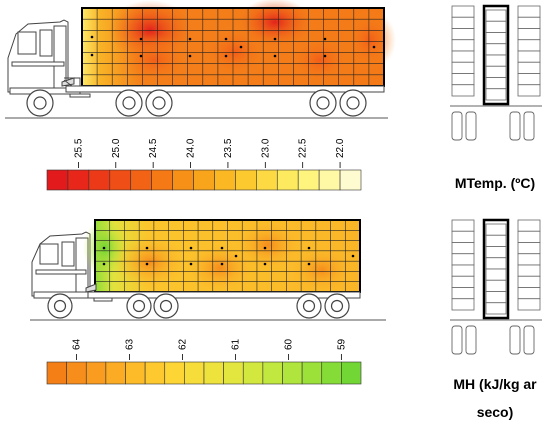 The width and height of the screenshot is (550, 426). I want to click on truck-cab, so click(44, 57).